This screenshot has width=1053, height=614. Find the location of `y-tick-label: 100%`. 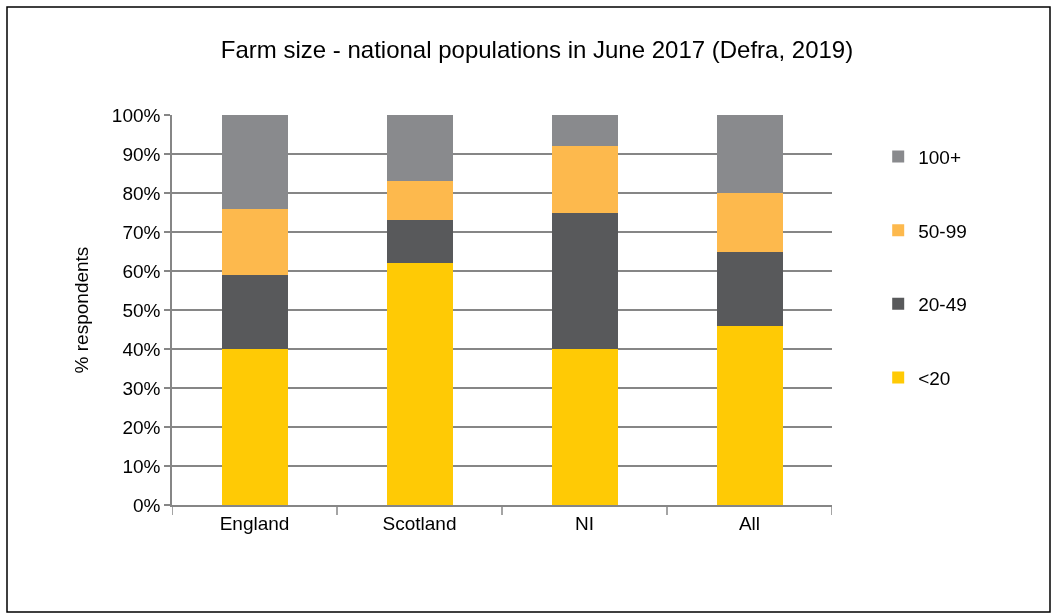

y-tick-label: 100% is located at coordinates (136, 115).